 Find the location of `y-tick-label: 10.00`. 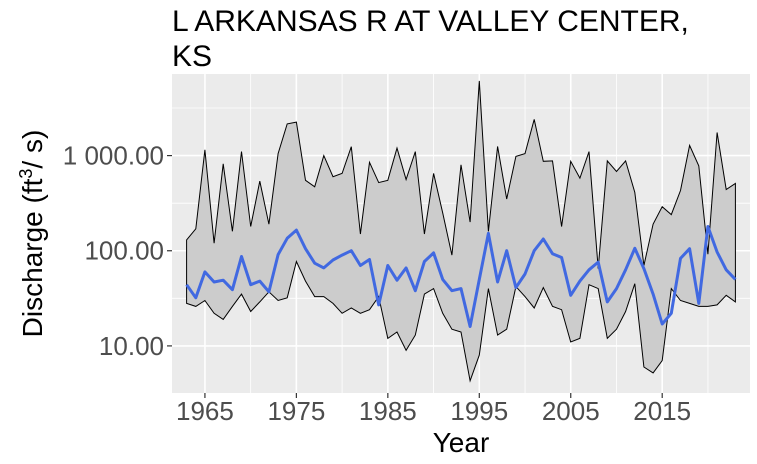

y-tick-label: 10.00 is located at coordinates (131, 346).